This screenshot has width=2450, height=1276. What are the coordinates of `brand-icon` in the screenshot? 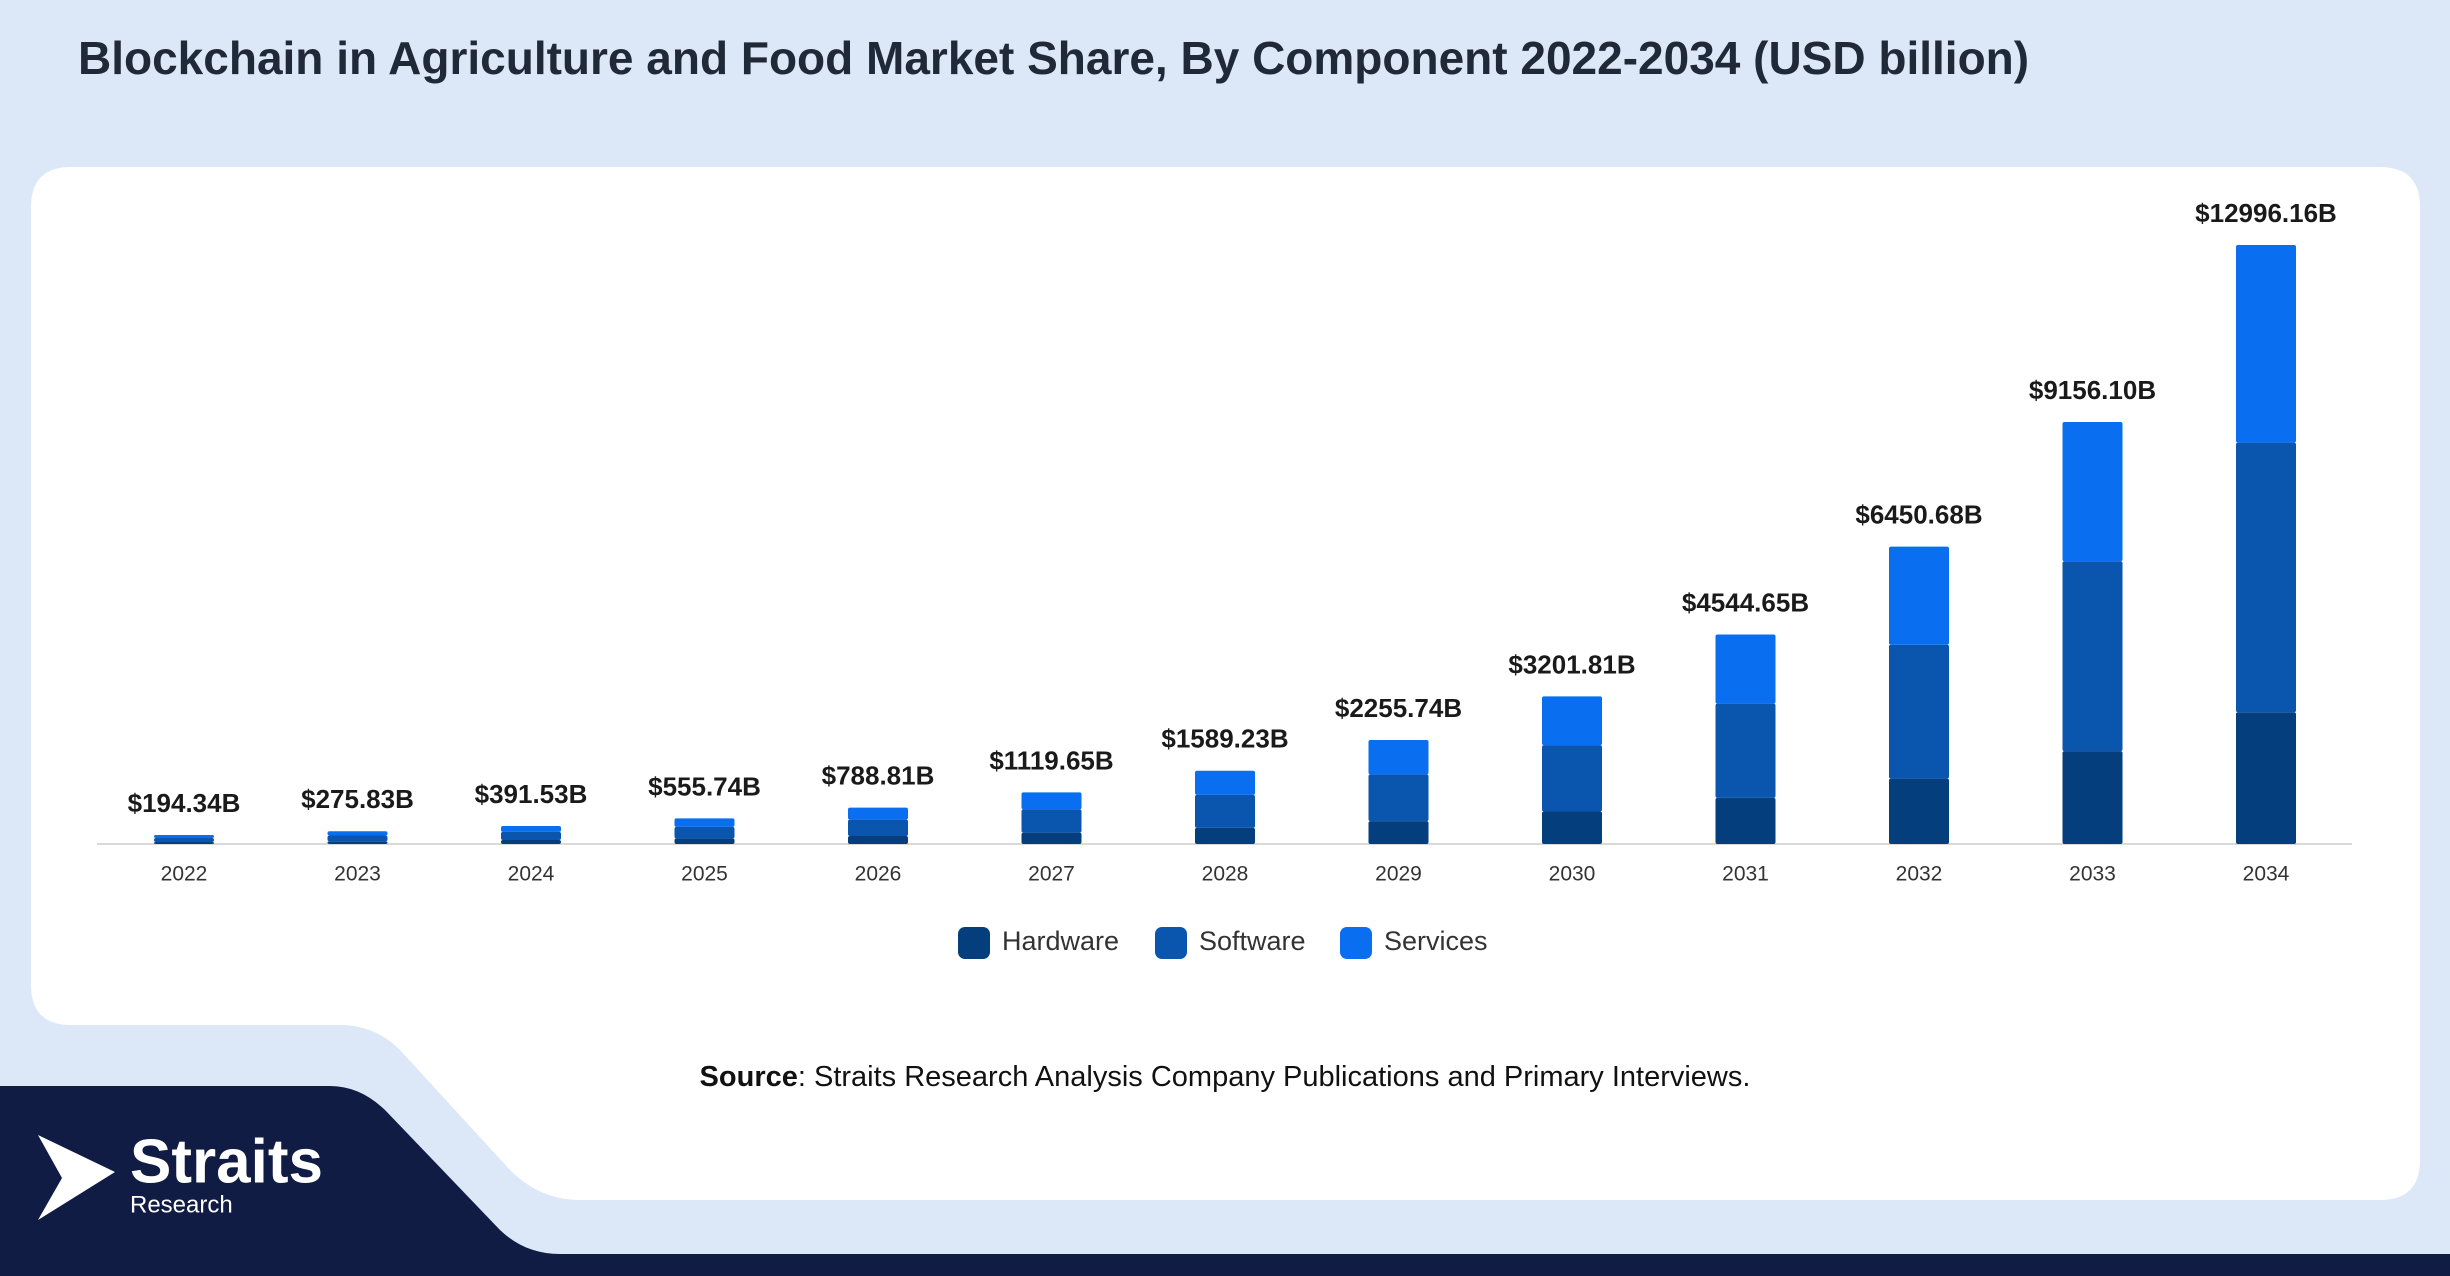 It's located at (76, 1177).